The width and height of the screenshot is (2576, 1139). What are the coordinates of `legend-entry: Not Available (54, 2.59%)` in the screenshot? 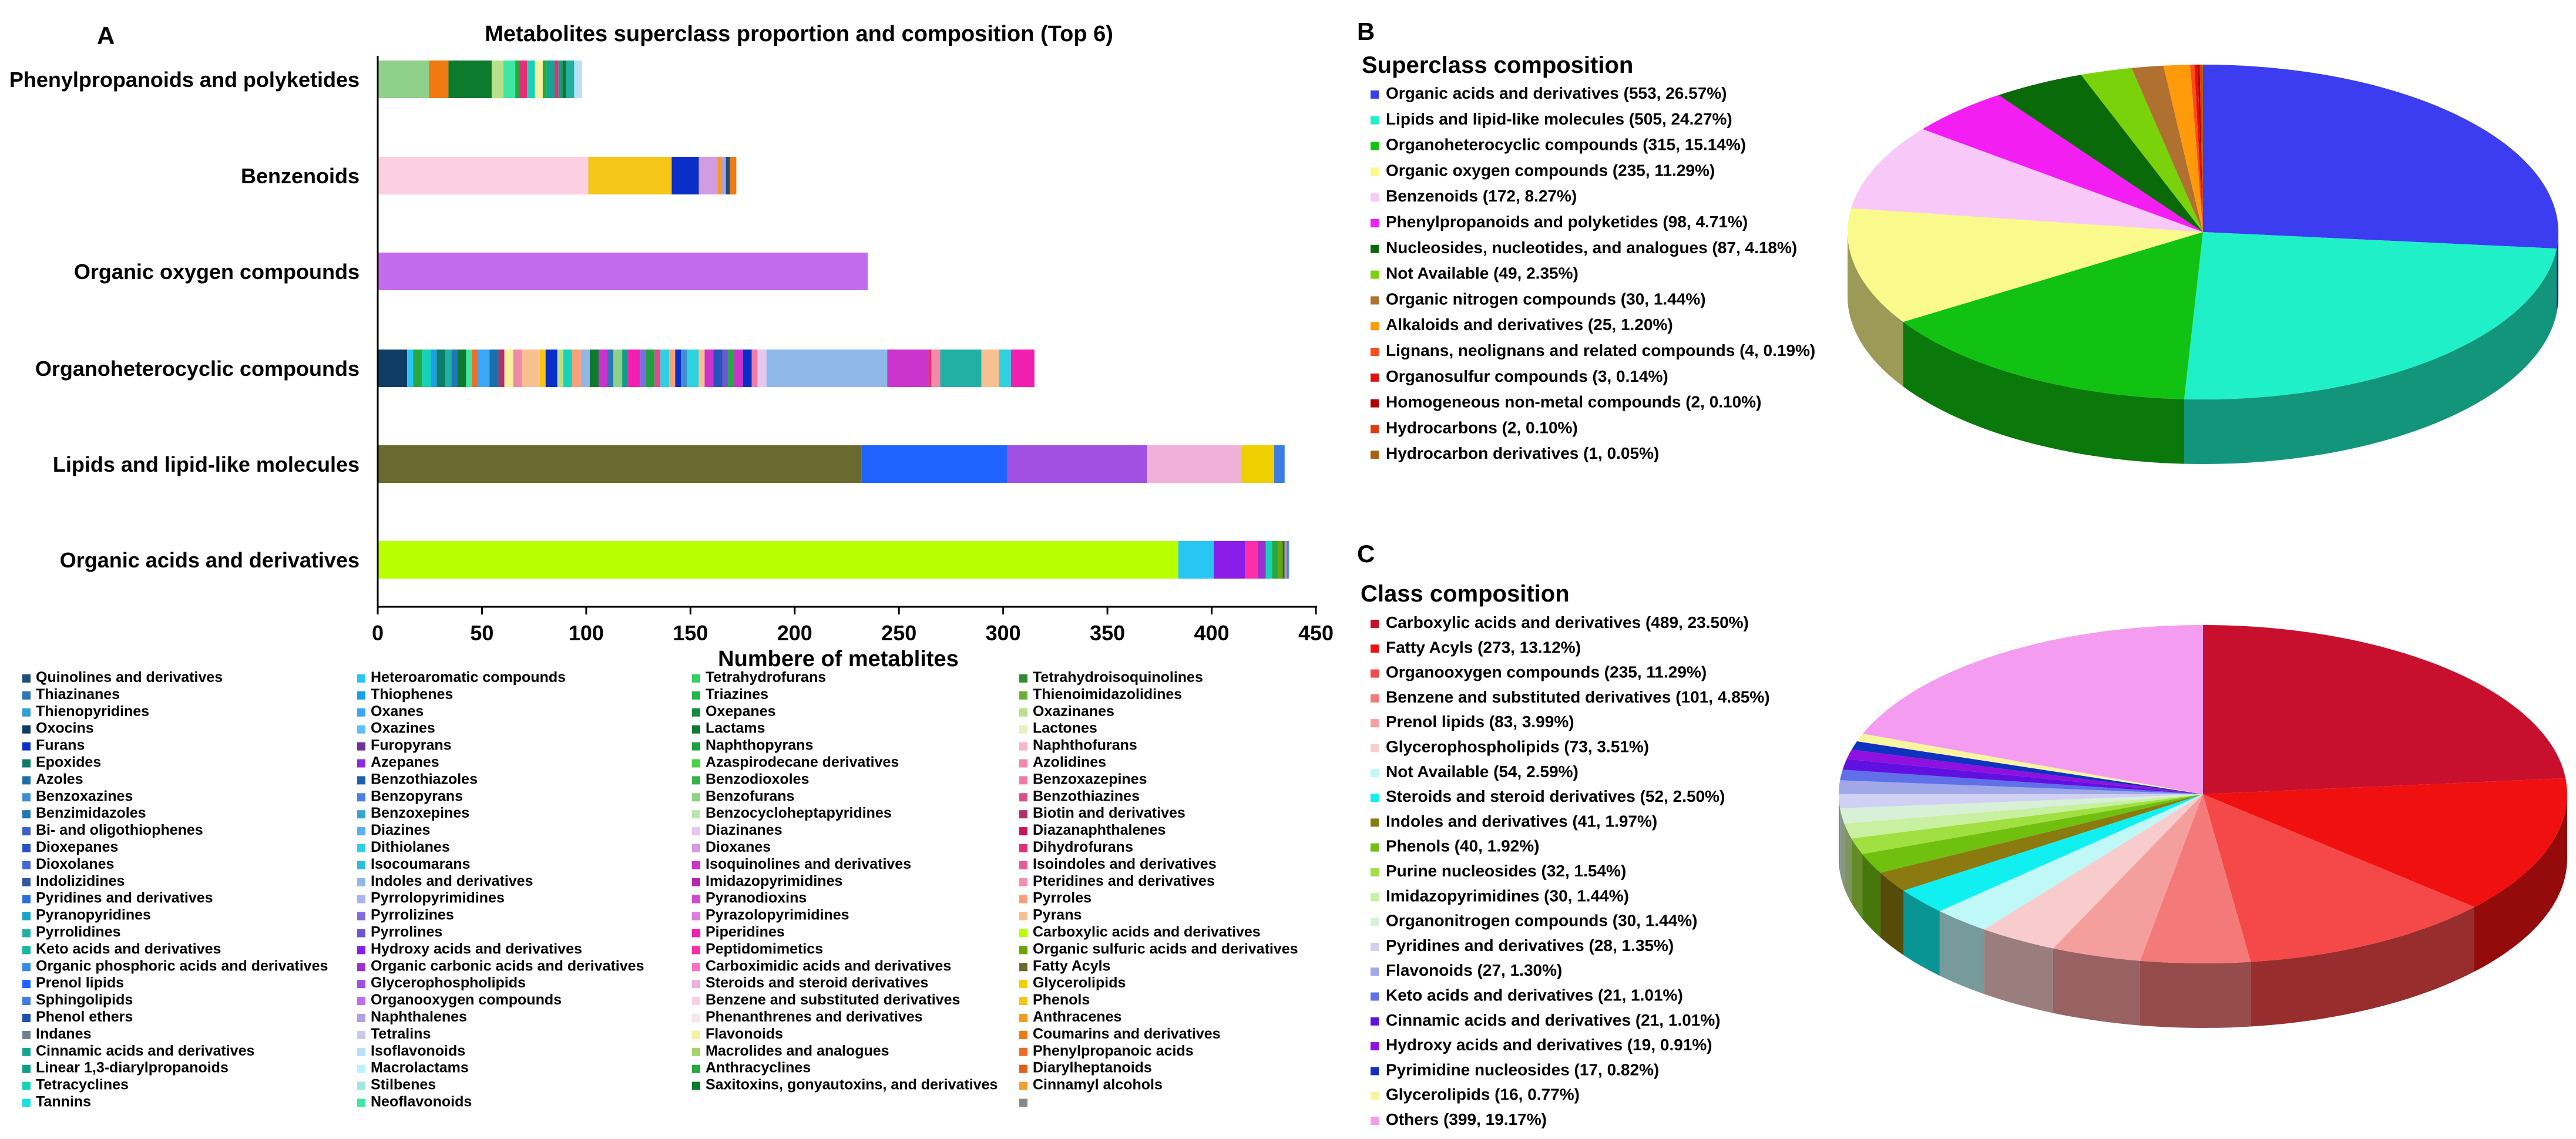 It's located at (1482, 771).